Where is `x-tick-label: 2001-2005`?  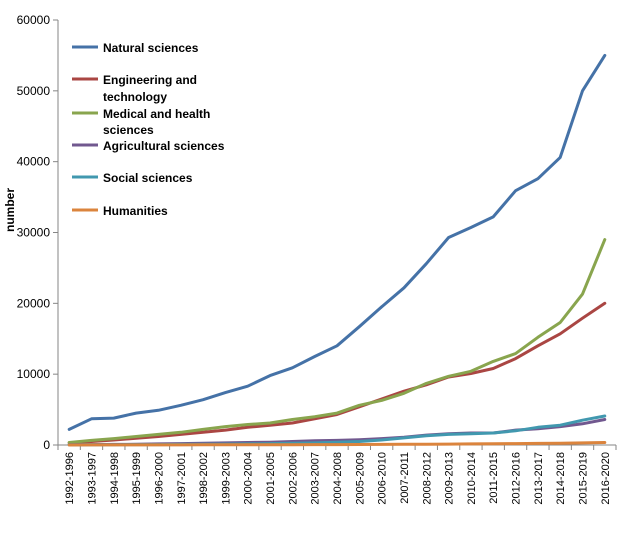 x-tick-label: 2001-2005 is located at coordinates (271, 478).